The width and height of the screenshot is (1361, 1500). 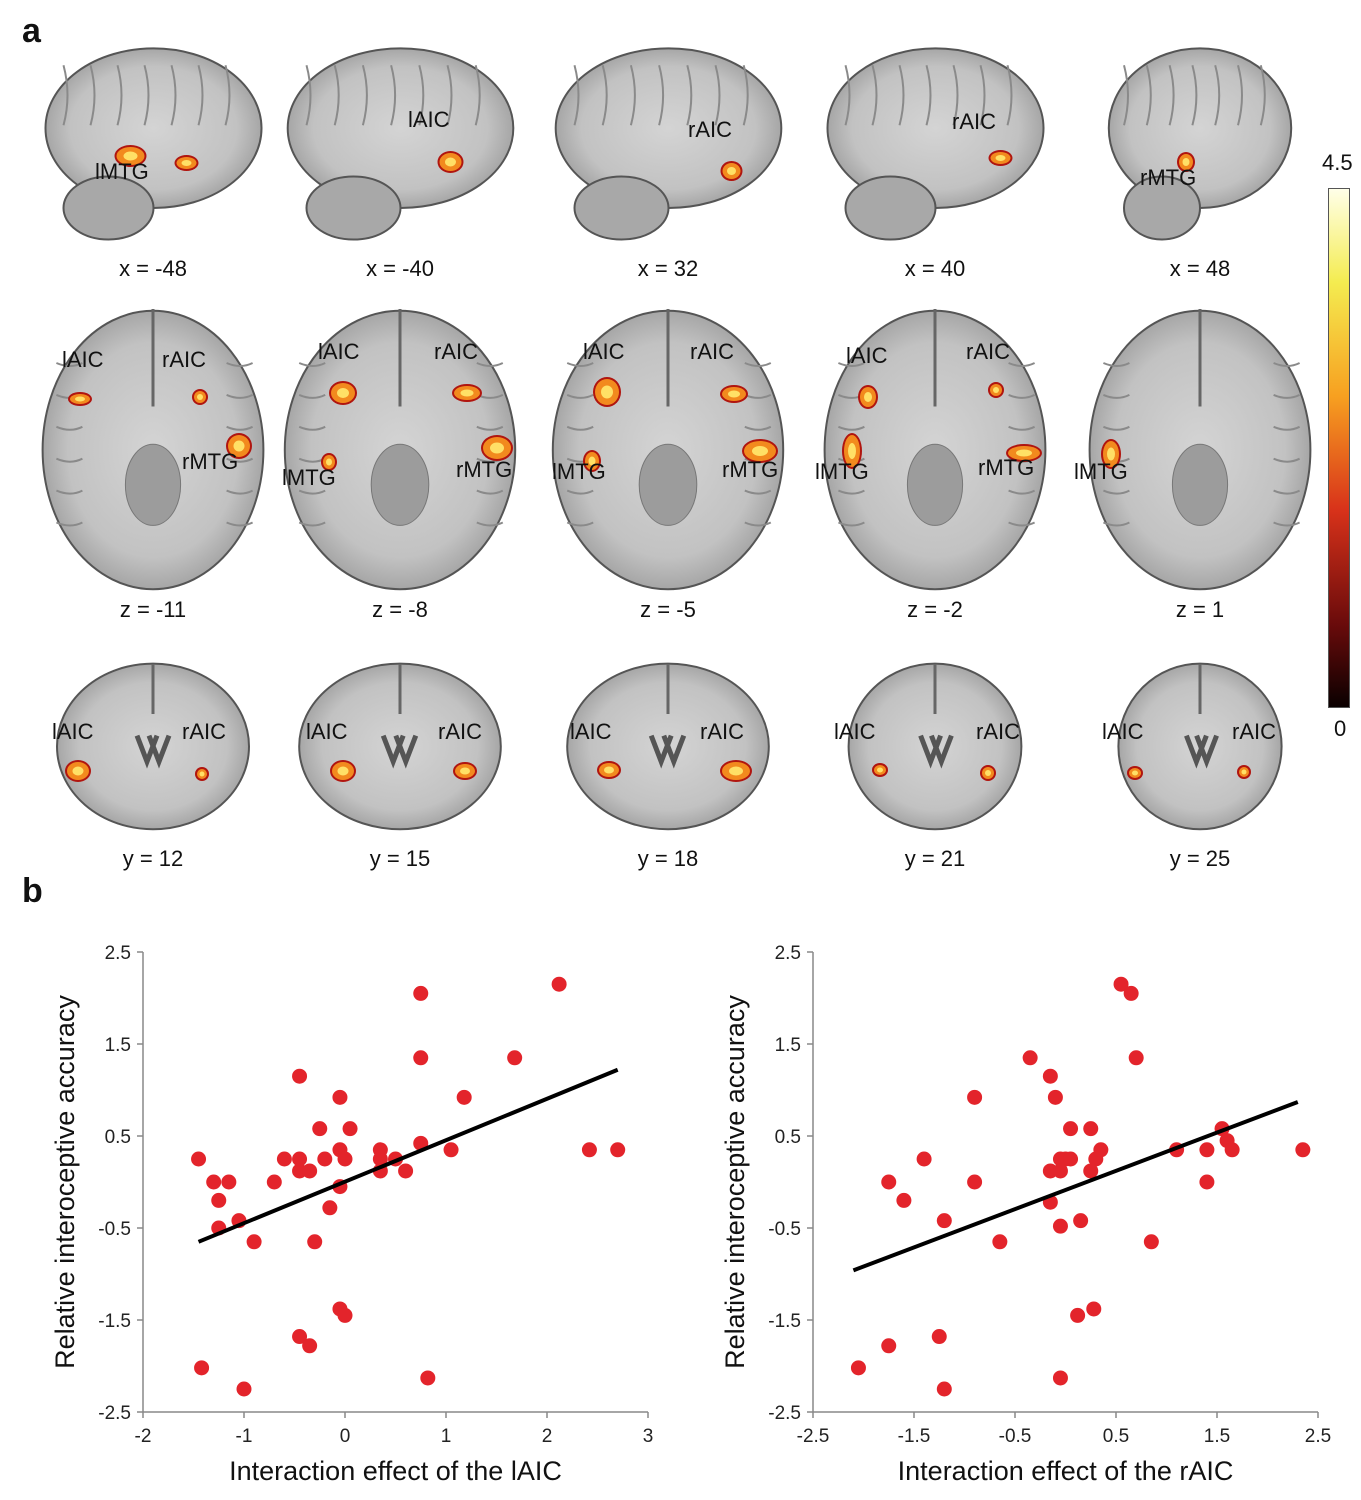 I want to click on x-tick-label: -2.5, so click(x=813, y=1436).